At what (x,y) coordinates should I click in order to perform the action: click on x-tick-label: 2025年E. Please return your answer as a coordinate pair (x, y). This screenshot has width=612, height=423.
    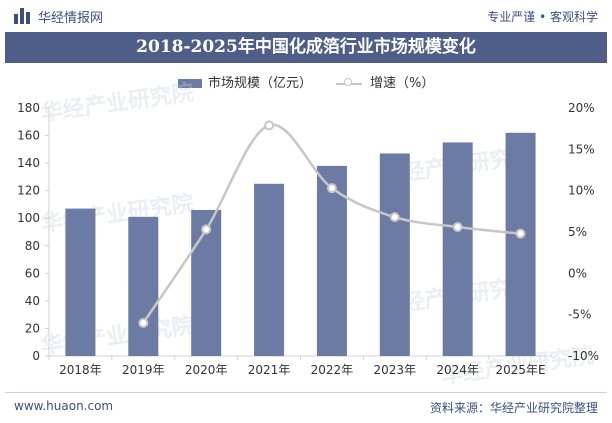
    Looking at the image, I should click on (521, 370).